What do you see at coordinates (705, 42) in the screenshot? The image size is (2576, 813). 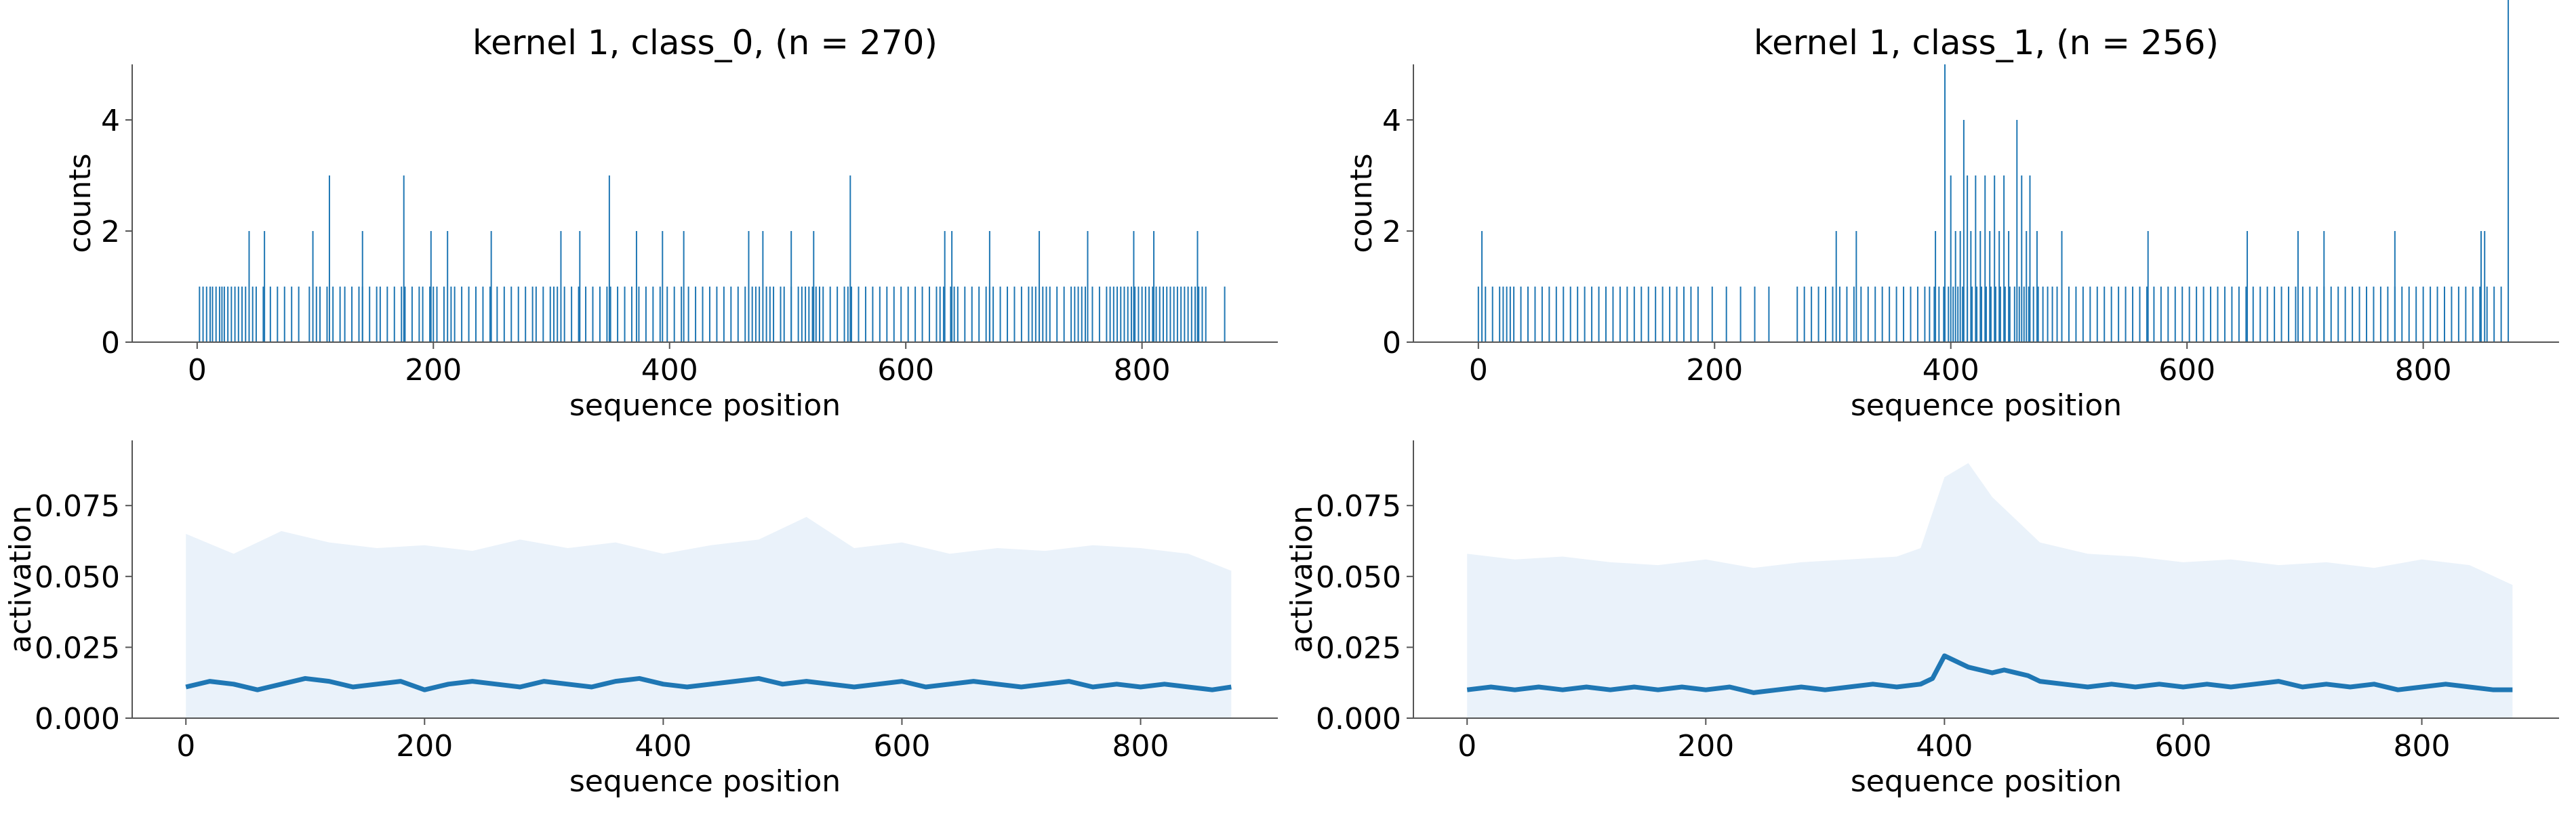 I see `chart-title: kernel 1, class_0, (n = 270)` at bounding box center [705, 42].